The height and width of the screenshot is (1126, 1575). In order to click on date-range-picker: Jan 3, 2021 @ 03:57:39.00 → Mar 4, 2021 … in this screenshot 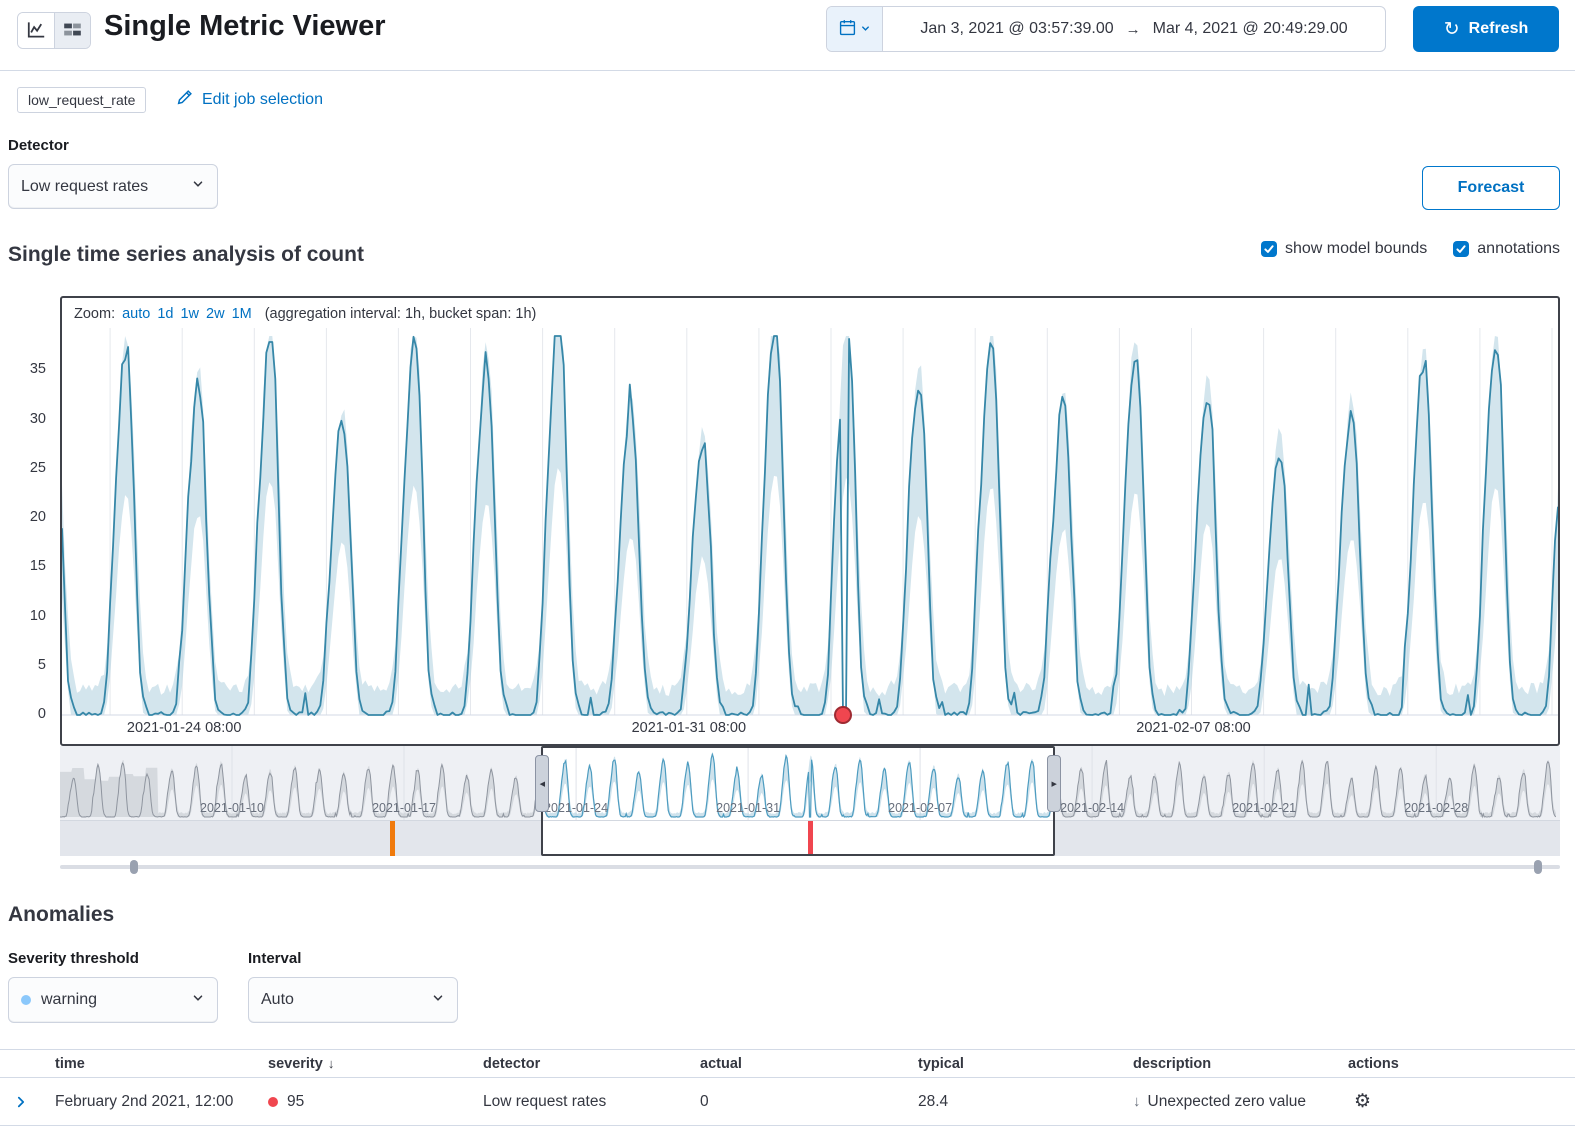, I will do `click(1106, 29)`.